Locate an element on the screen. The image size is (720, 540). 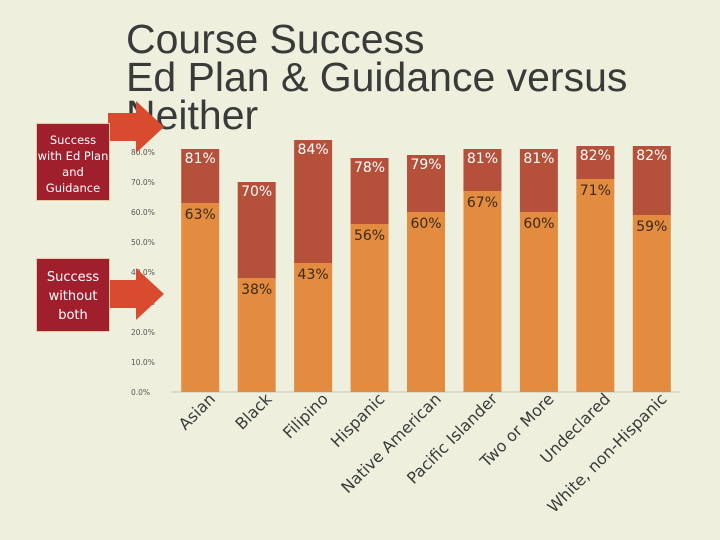
arrow-top-icon is located at coordinates (150, 127).